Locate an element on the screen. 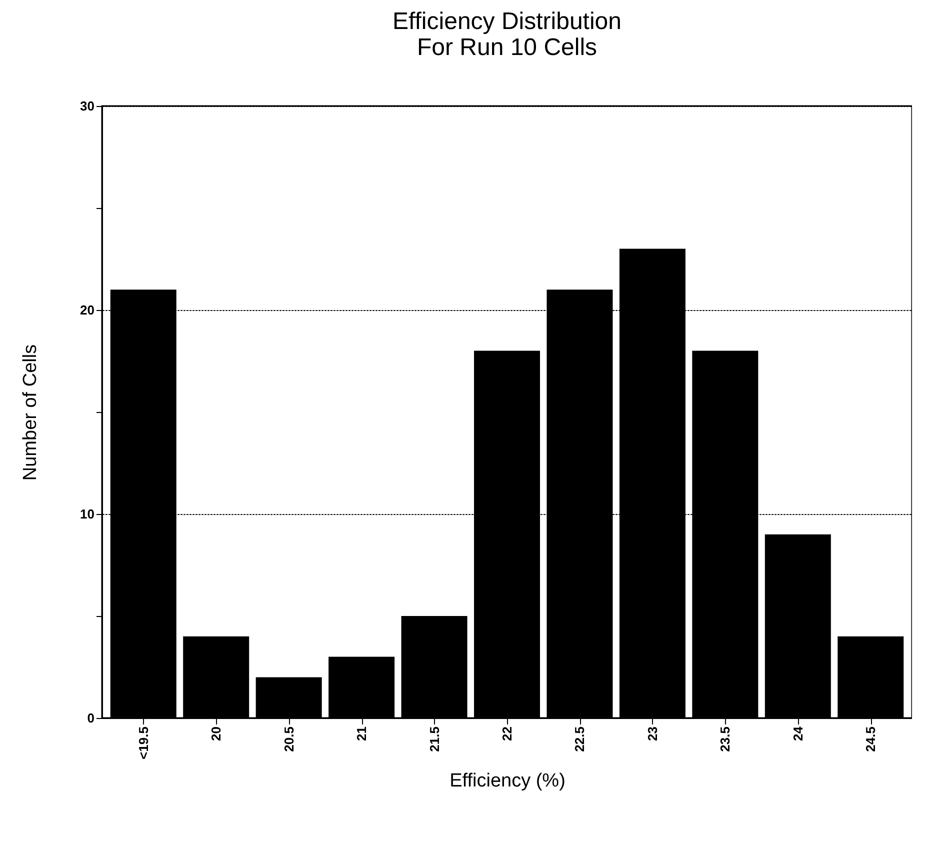 The width and height of the screenshot is (949, 859). x-tick-label: <19.5 is located at coordinates (143, 743).